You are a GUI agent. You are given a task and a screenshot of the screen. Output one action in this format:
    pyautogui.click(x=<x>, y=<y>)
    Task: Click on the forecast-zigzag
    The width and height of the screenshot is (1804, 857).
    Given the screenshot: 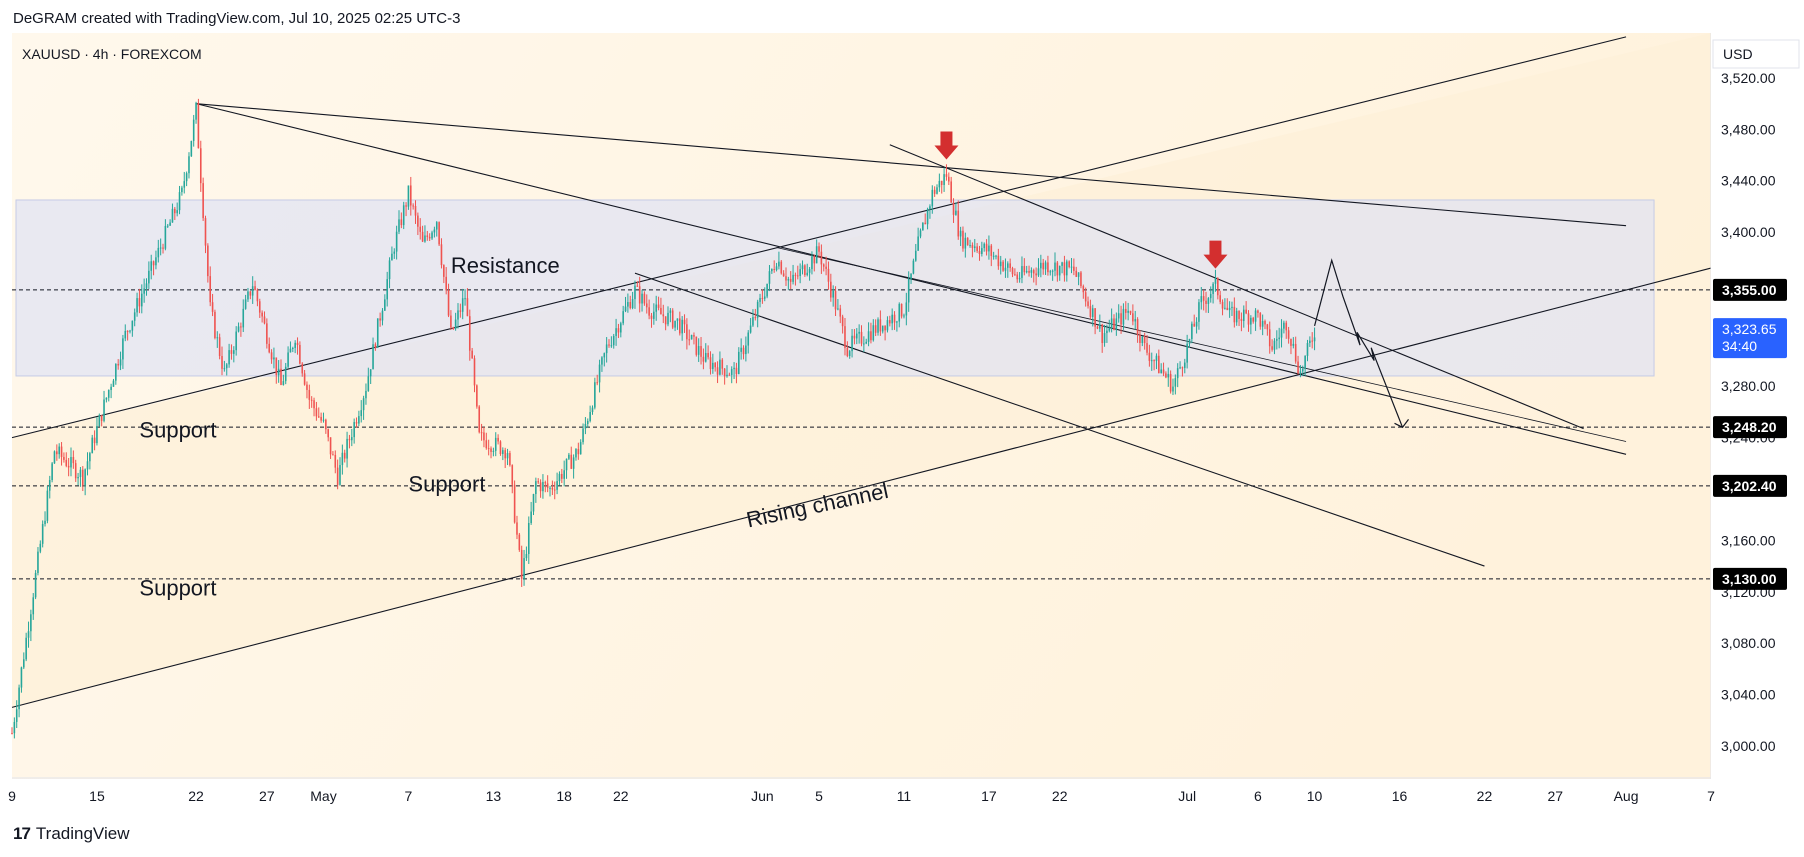 What is the action you would take?
    pyautogui.click(x=1358, y=343)
    